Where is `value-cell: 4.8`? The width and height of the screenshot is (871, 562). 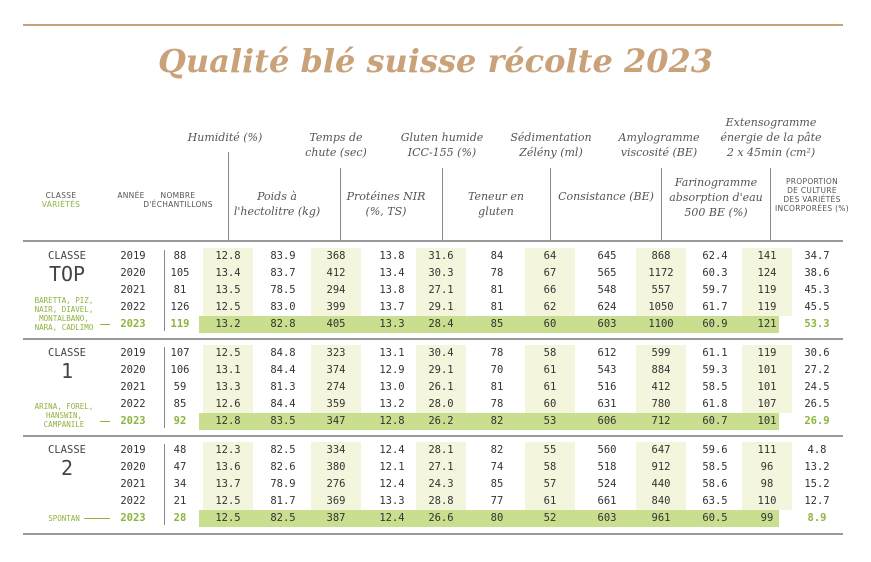
value-cell: 4.8 is located at coordinates (817, 450).